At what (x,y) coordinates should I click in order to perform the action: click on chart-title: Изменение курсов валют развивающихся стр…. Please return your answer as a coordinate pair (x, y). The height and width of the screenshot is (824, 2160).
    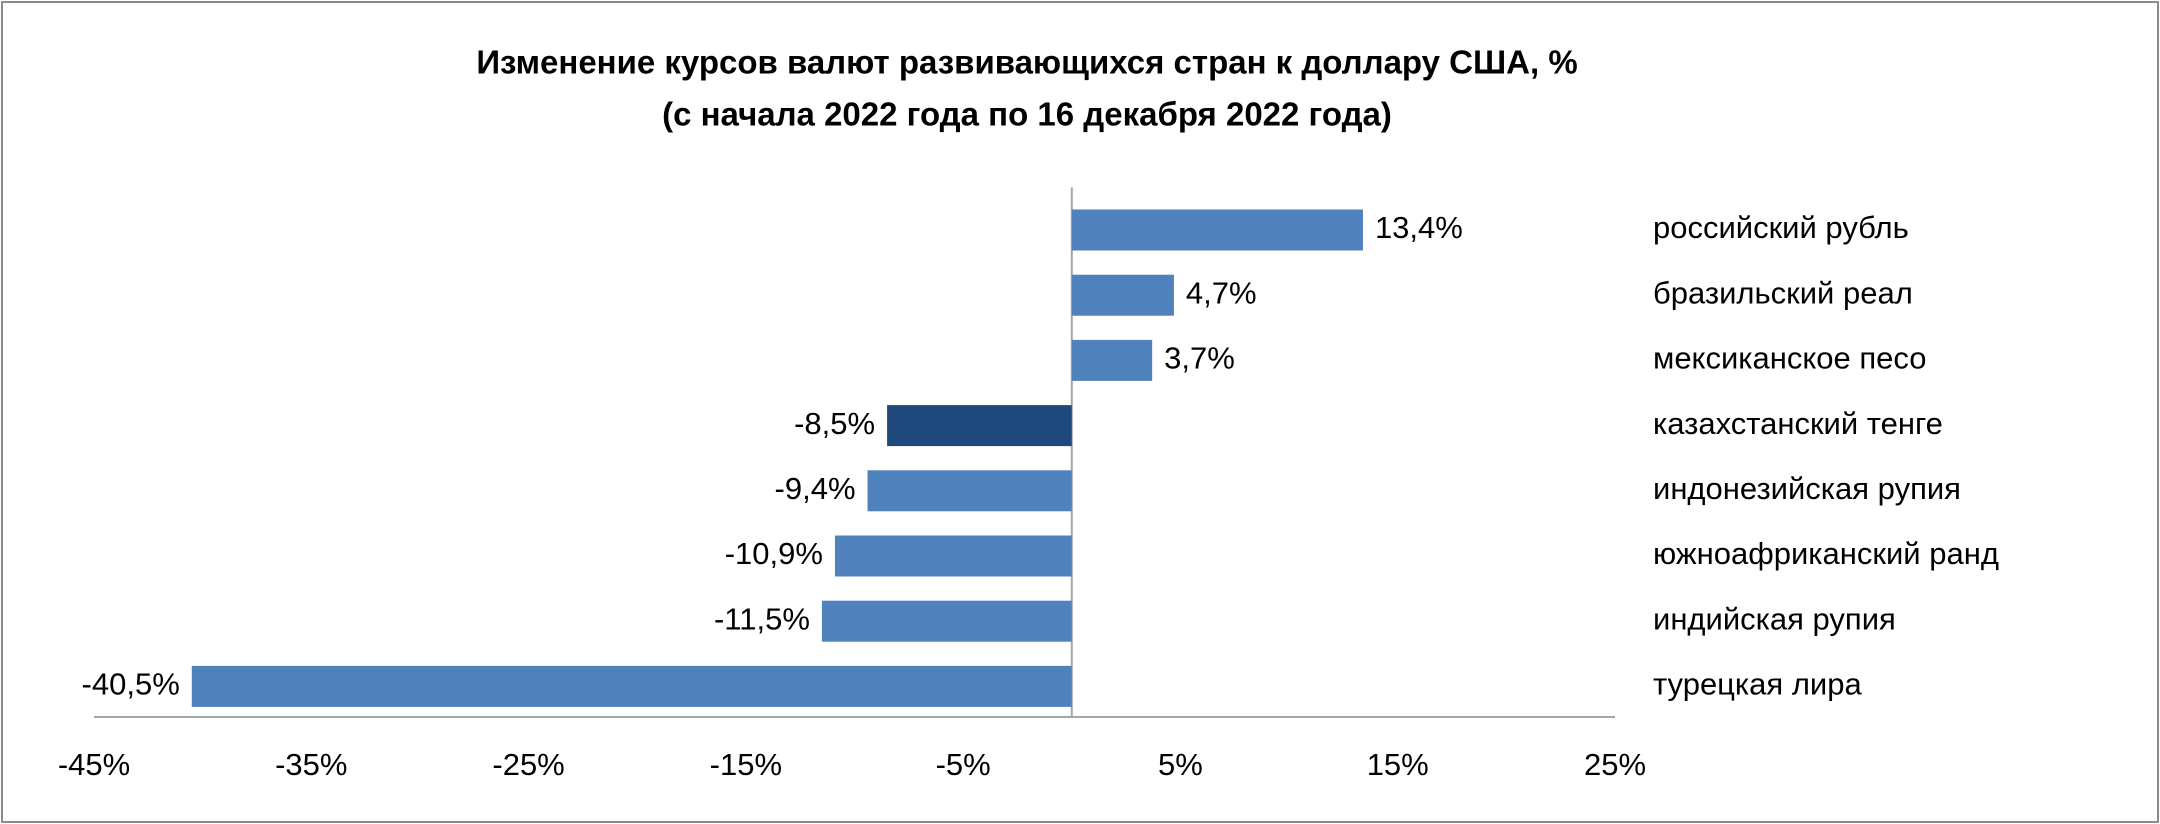
    Looking at the image, I should click on (1026, 62).